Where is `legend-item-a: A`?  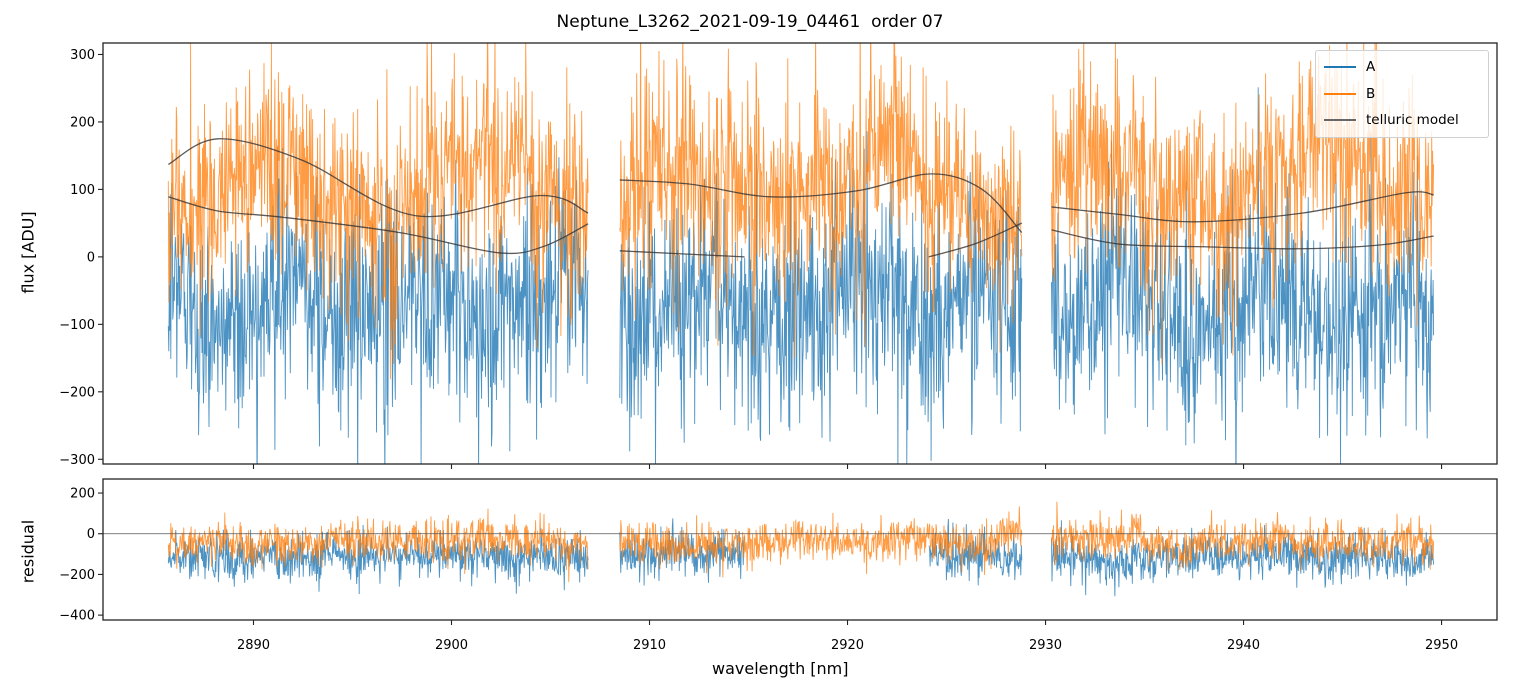
legend-item-a: A is located at coordinates (1349, 67).